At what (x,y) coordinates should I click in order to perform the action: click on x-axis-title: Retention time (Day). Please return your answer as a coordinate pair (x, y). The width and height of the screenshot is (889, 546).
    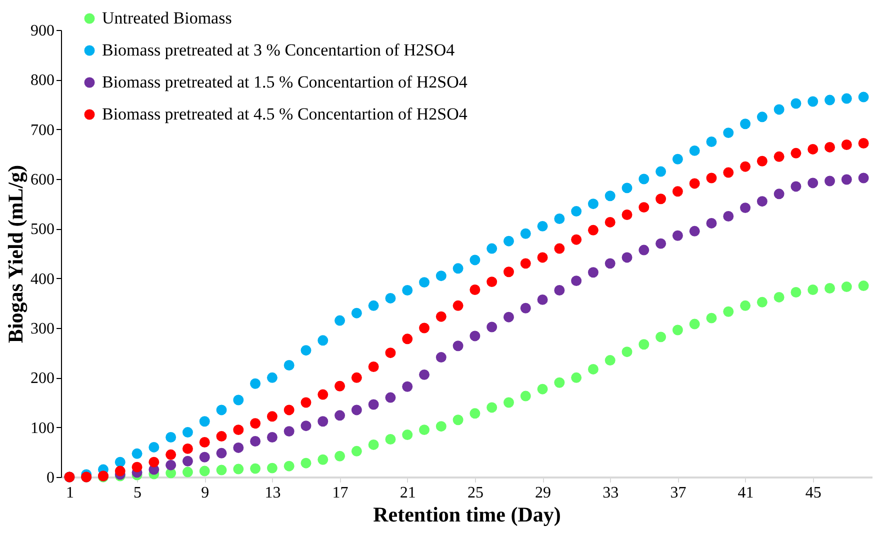
    Looking at the image, I should click on (467, 514).